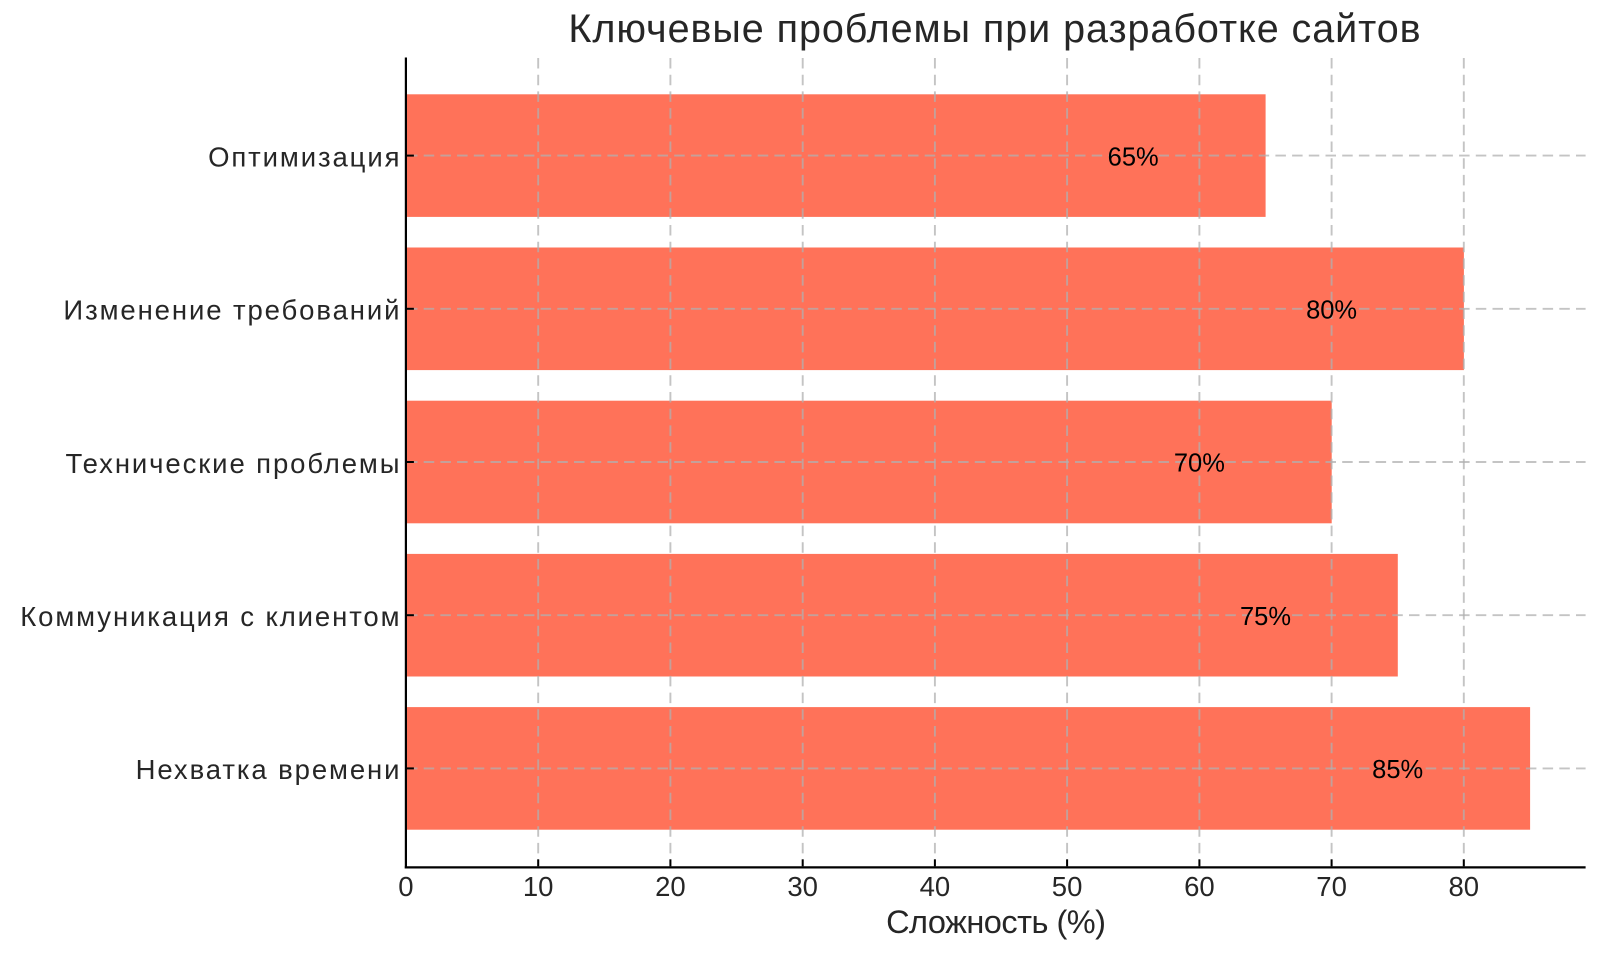 The width and height of the screenshot is (1600, 954). Describe the element at coordinates (1331, 886) in the screenshot. I see `svg-text: 70` at that location.